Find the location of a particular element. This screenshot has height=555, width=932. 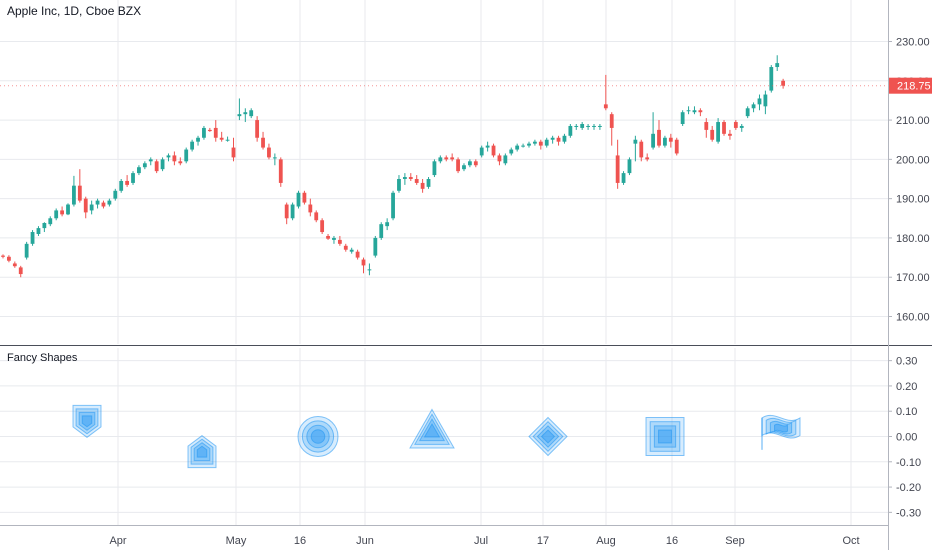

indicator-title: Fancy Shapes is located at coordinates (42, 358).